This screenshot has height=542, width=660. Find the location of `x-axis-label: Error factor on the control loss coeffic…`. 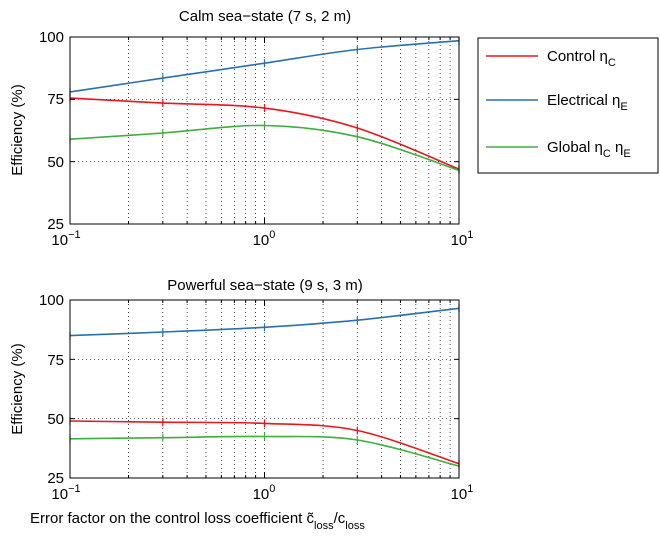

x-axis-label: Error factor on the control loss coeffic… is located at coordinates (197, 521).